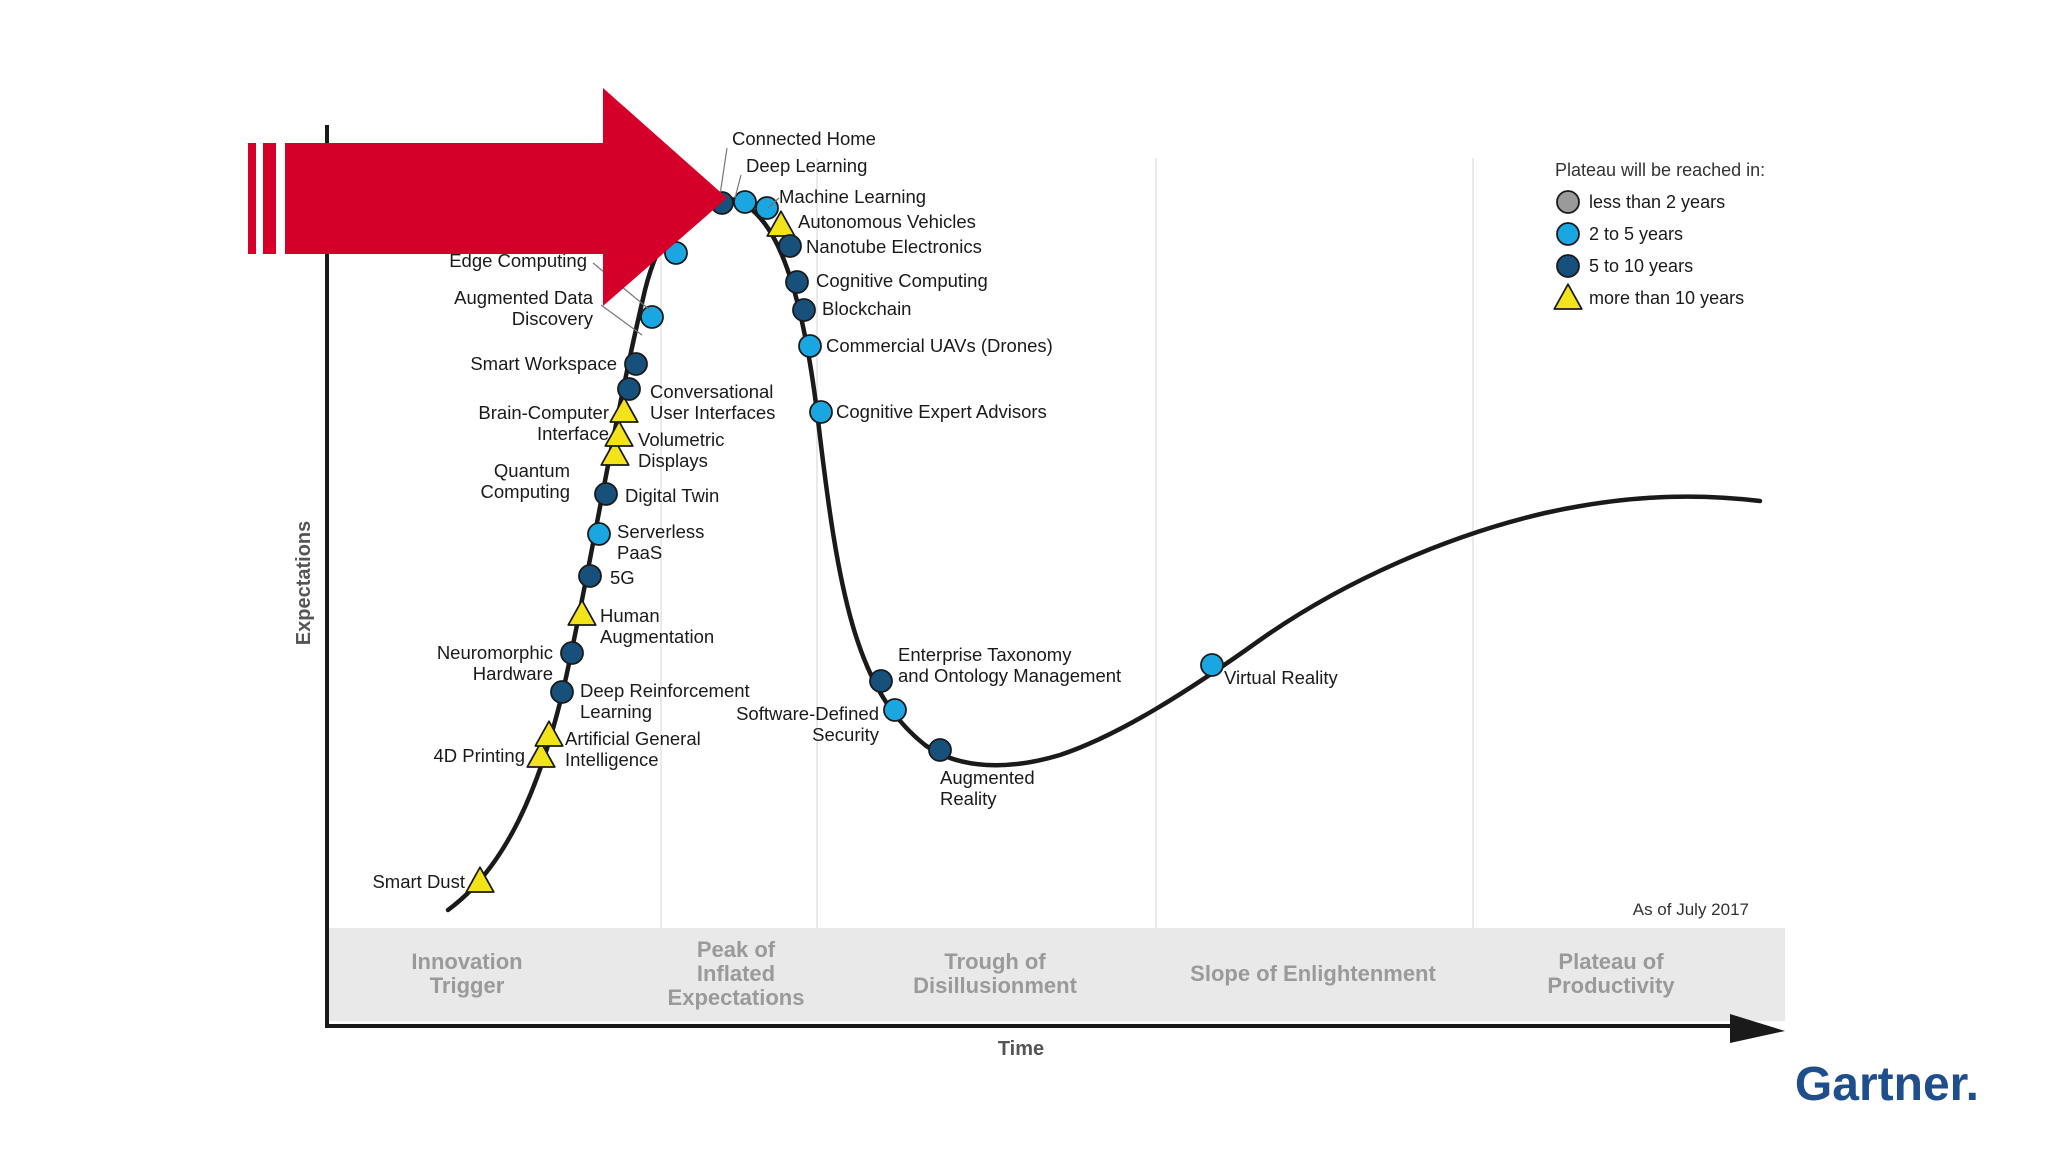  I want to click on tech-label: Smart Workspace, so click(543, 363).